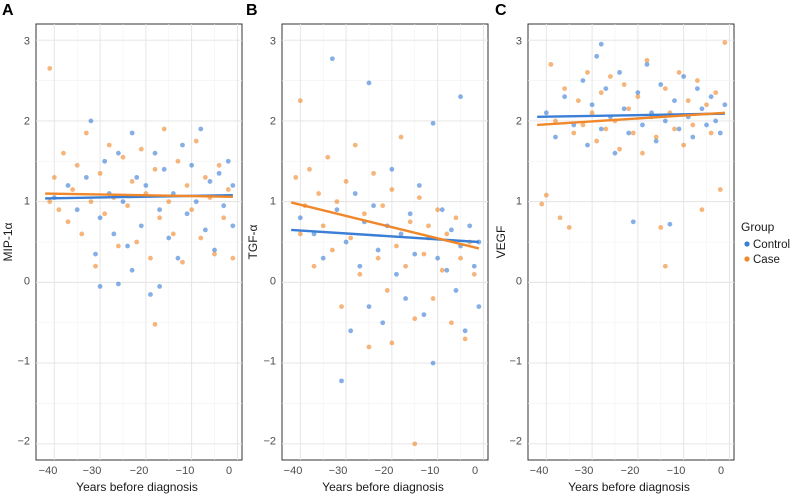  What do you see at coordinates (185, 471) in the screenshot?
I see `x-tick-label: −10` at bounding box center [185, 471].